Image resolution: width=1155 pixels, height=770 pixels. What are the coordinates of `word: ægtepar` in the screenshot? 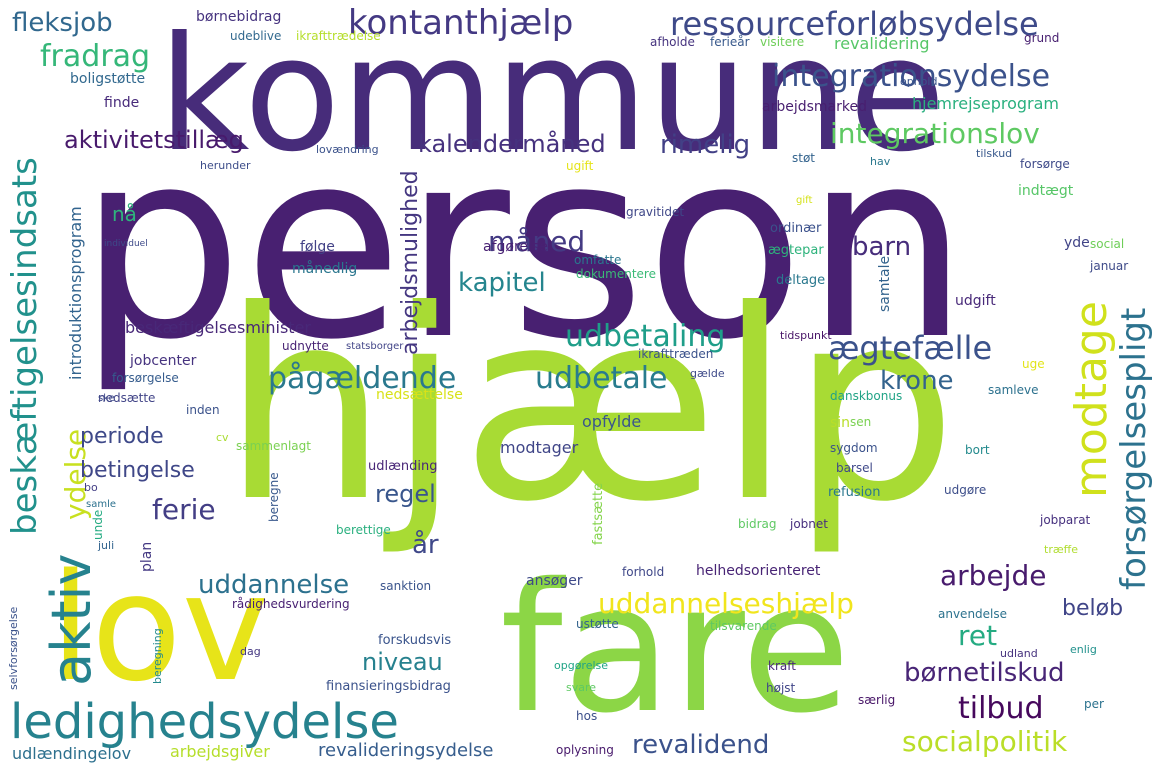 It's located at (796, 250).